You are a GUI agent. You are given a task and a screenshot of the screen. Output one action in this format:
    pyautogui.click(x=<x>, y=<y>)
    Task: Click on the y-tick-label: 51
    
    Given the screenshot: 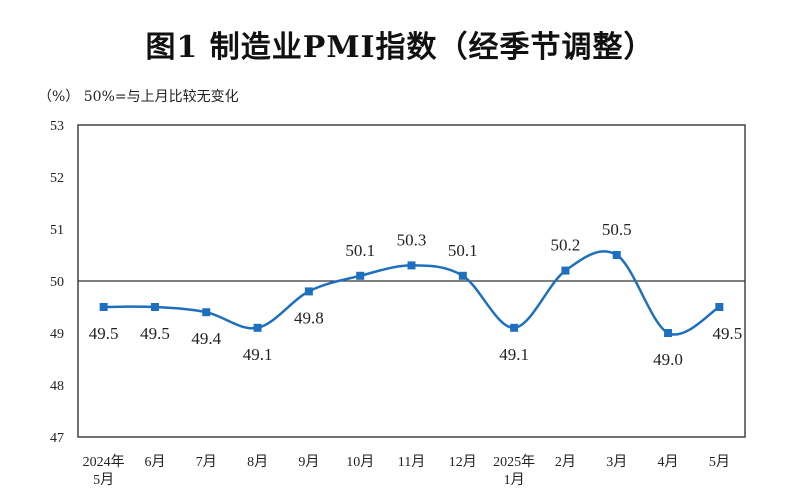 What is the action you would take?
    pyautogui.click(x=57, y=230)
    